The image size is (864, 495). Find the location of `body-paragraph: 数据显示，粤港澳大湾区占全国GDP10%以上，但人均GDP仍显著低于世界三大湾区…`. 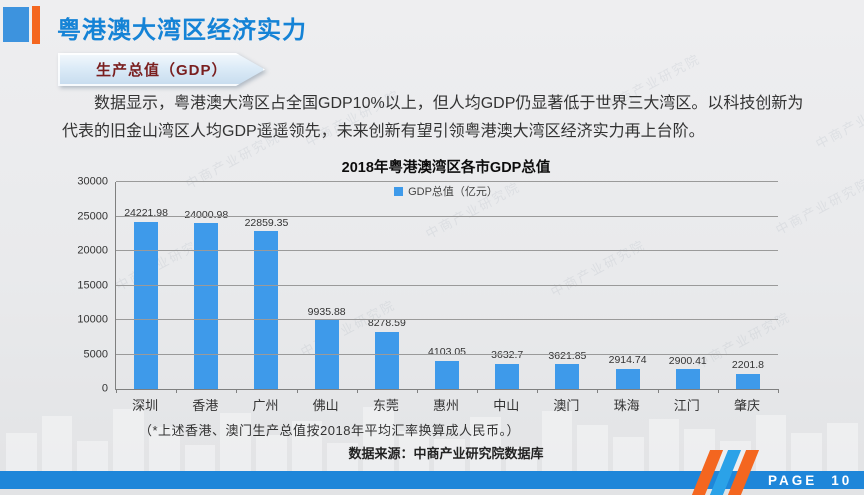

body-paragraph: 数据显示，粤港澳大湾区占全国GDP10%以上，但人均GDP仍显著低于世界三大湾区… is located at coordinates (433, 117).